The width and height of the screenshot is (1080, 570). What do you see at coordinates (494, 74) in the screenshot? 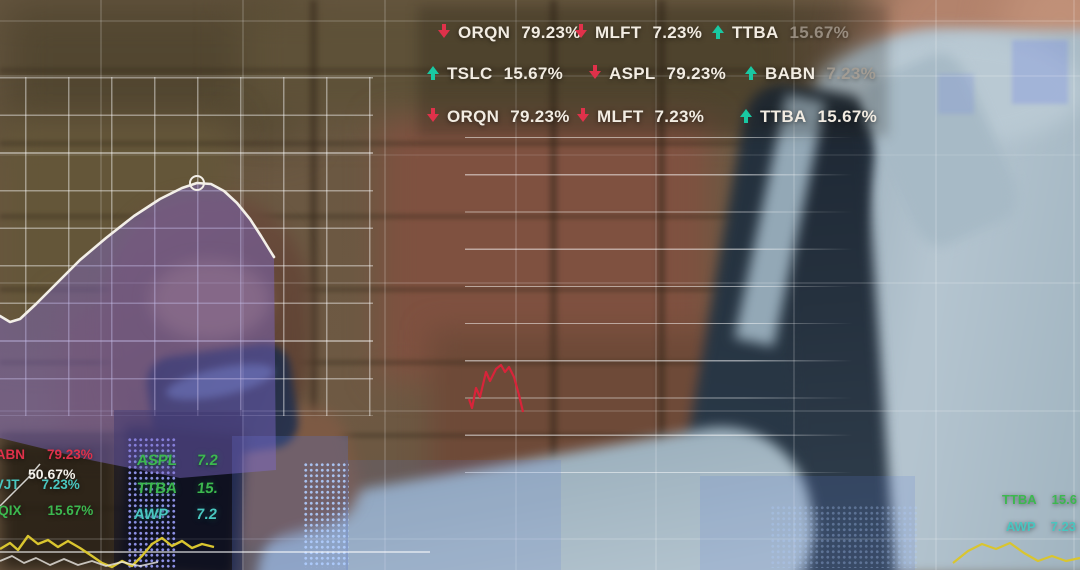
I see `ticker-tslc: TSLC 15.67%` at bounding box center [494, 74].